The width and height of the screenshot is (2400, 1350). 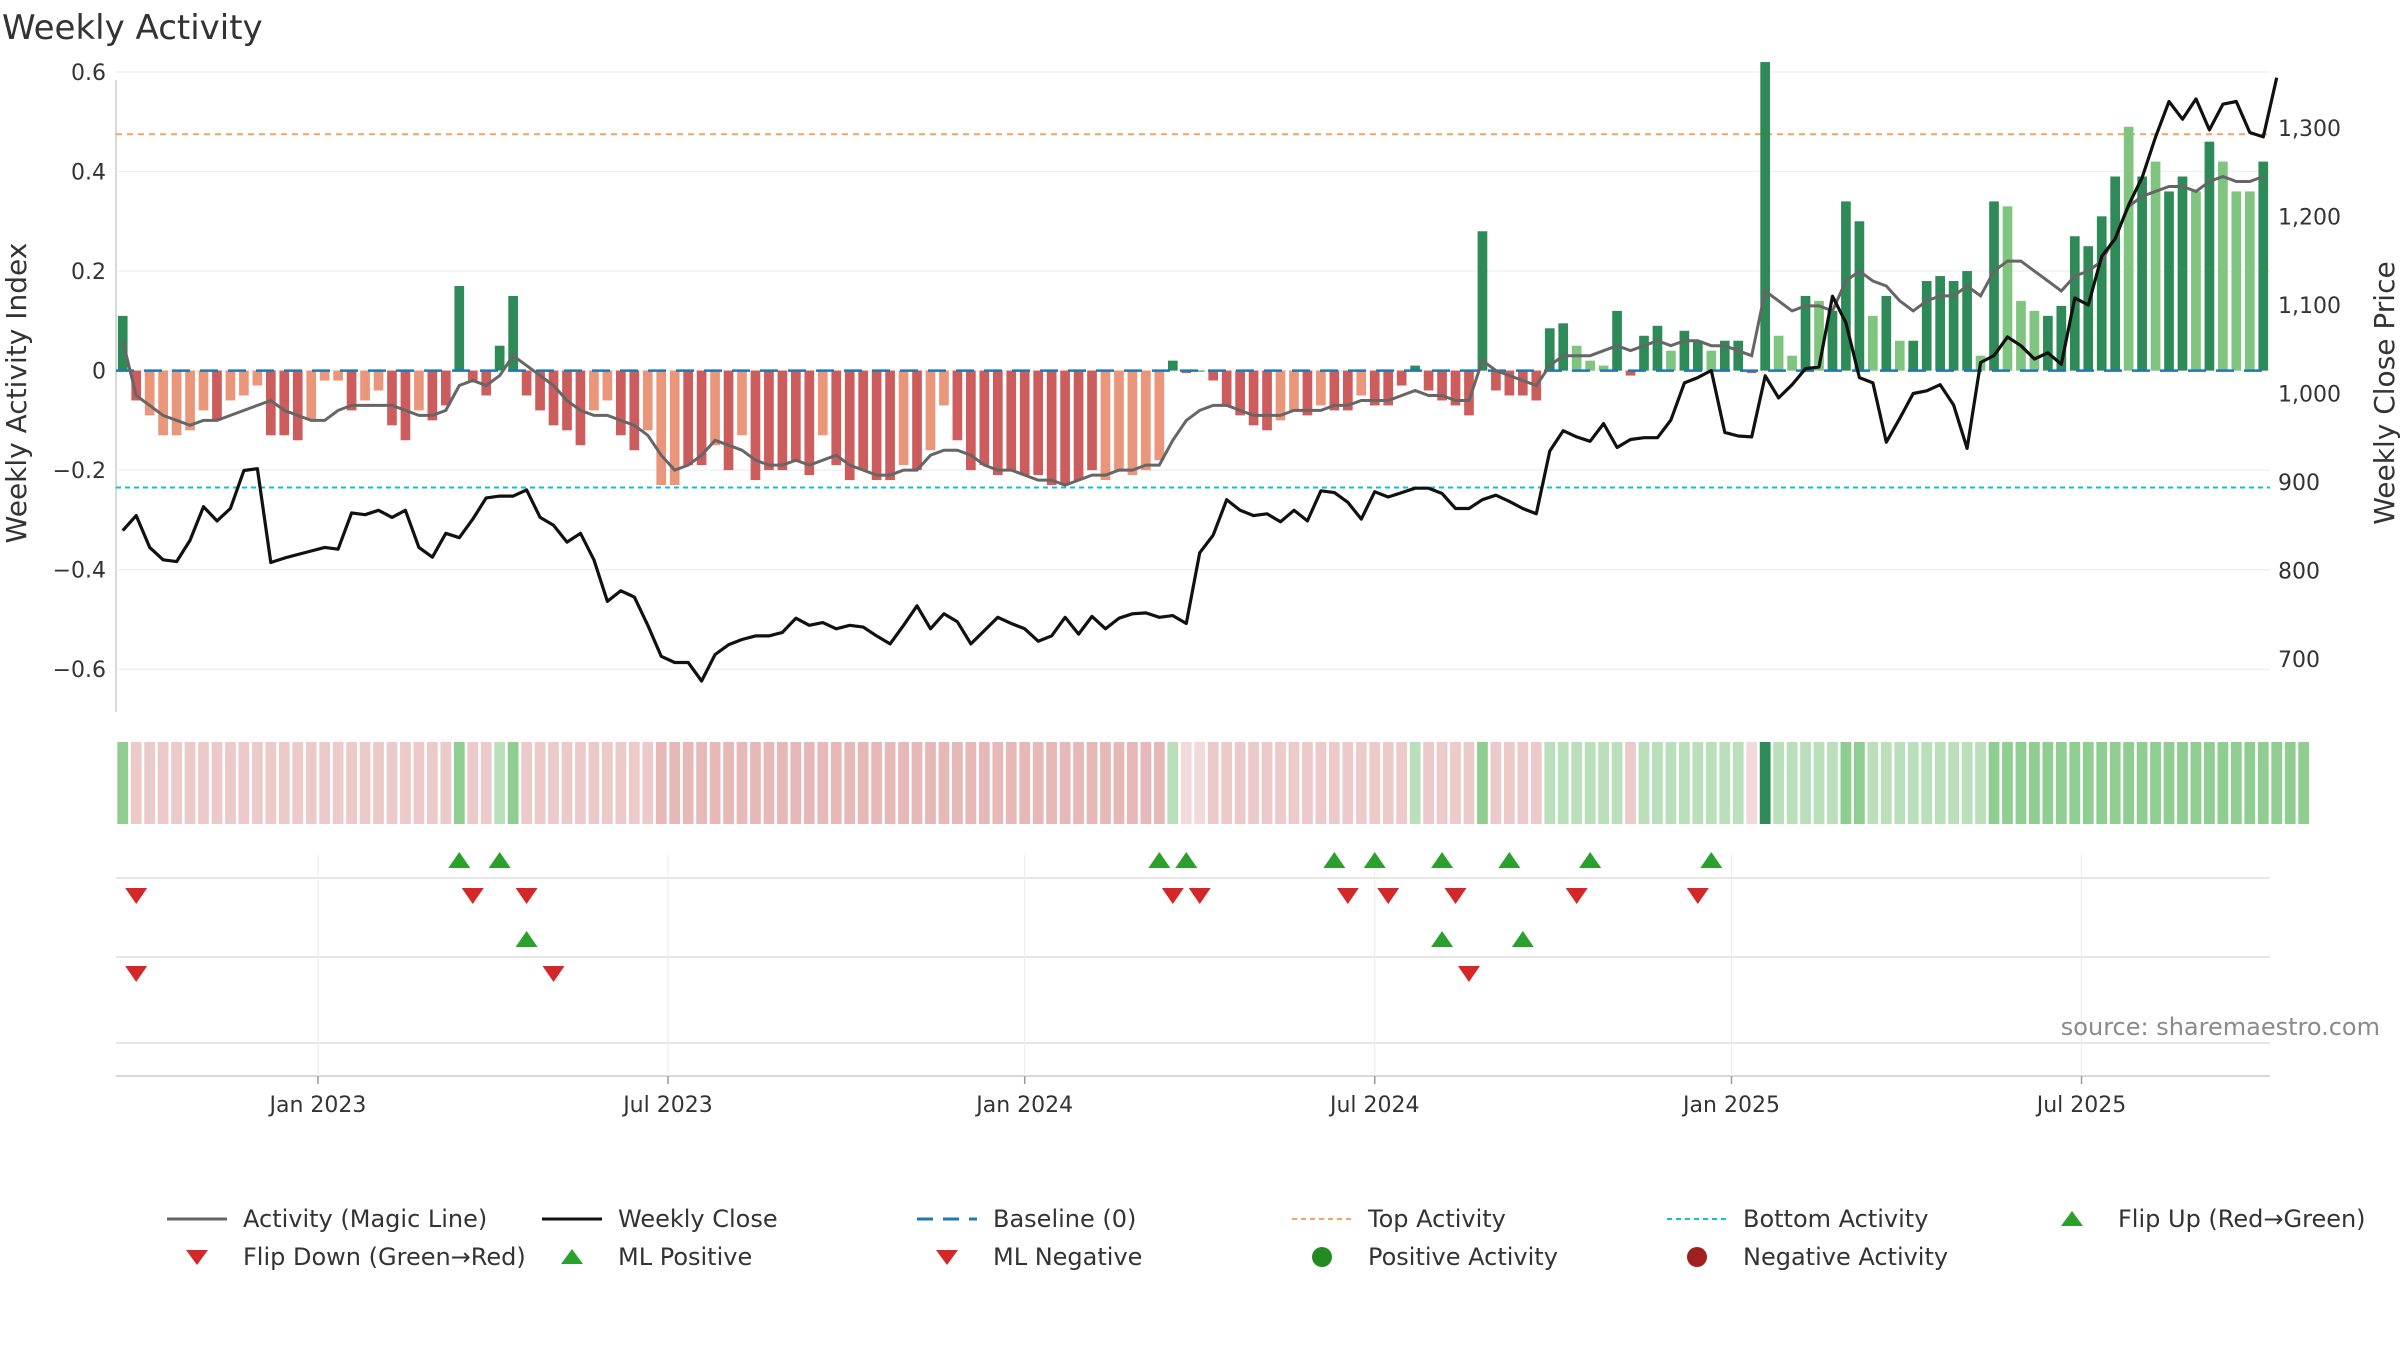 I want to click on red-dot-icon, so click(x=1697, y=1257).